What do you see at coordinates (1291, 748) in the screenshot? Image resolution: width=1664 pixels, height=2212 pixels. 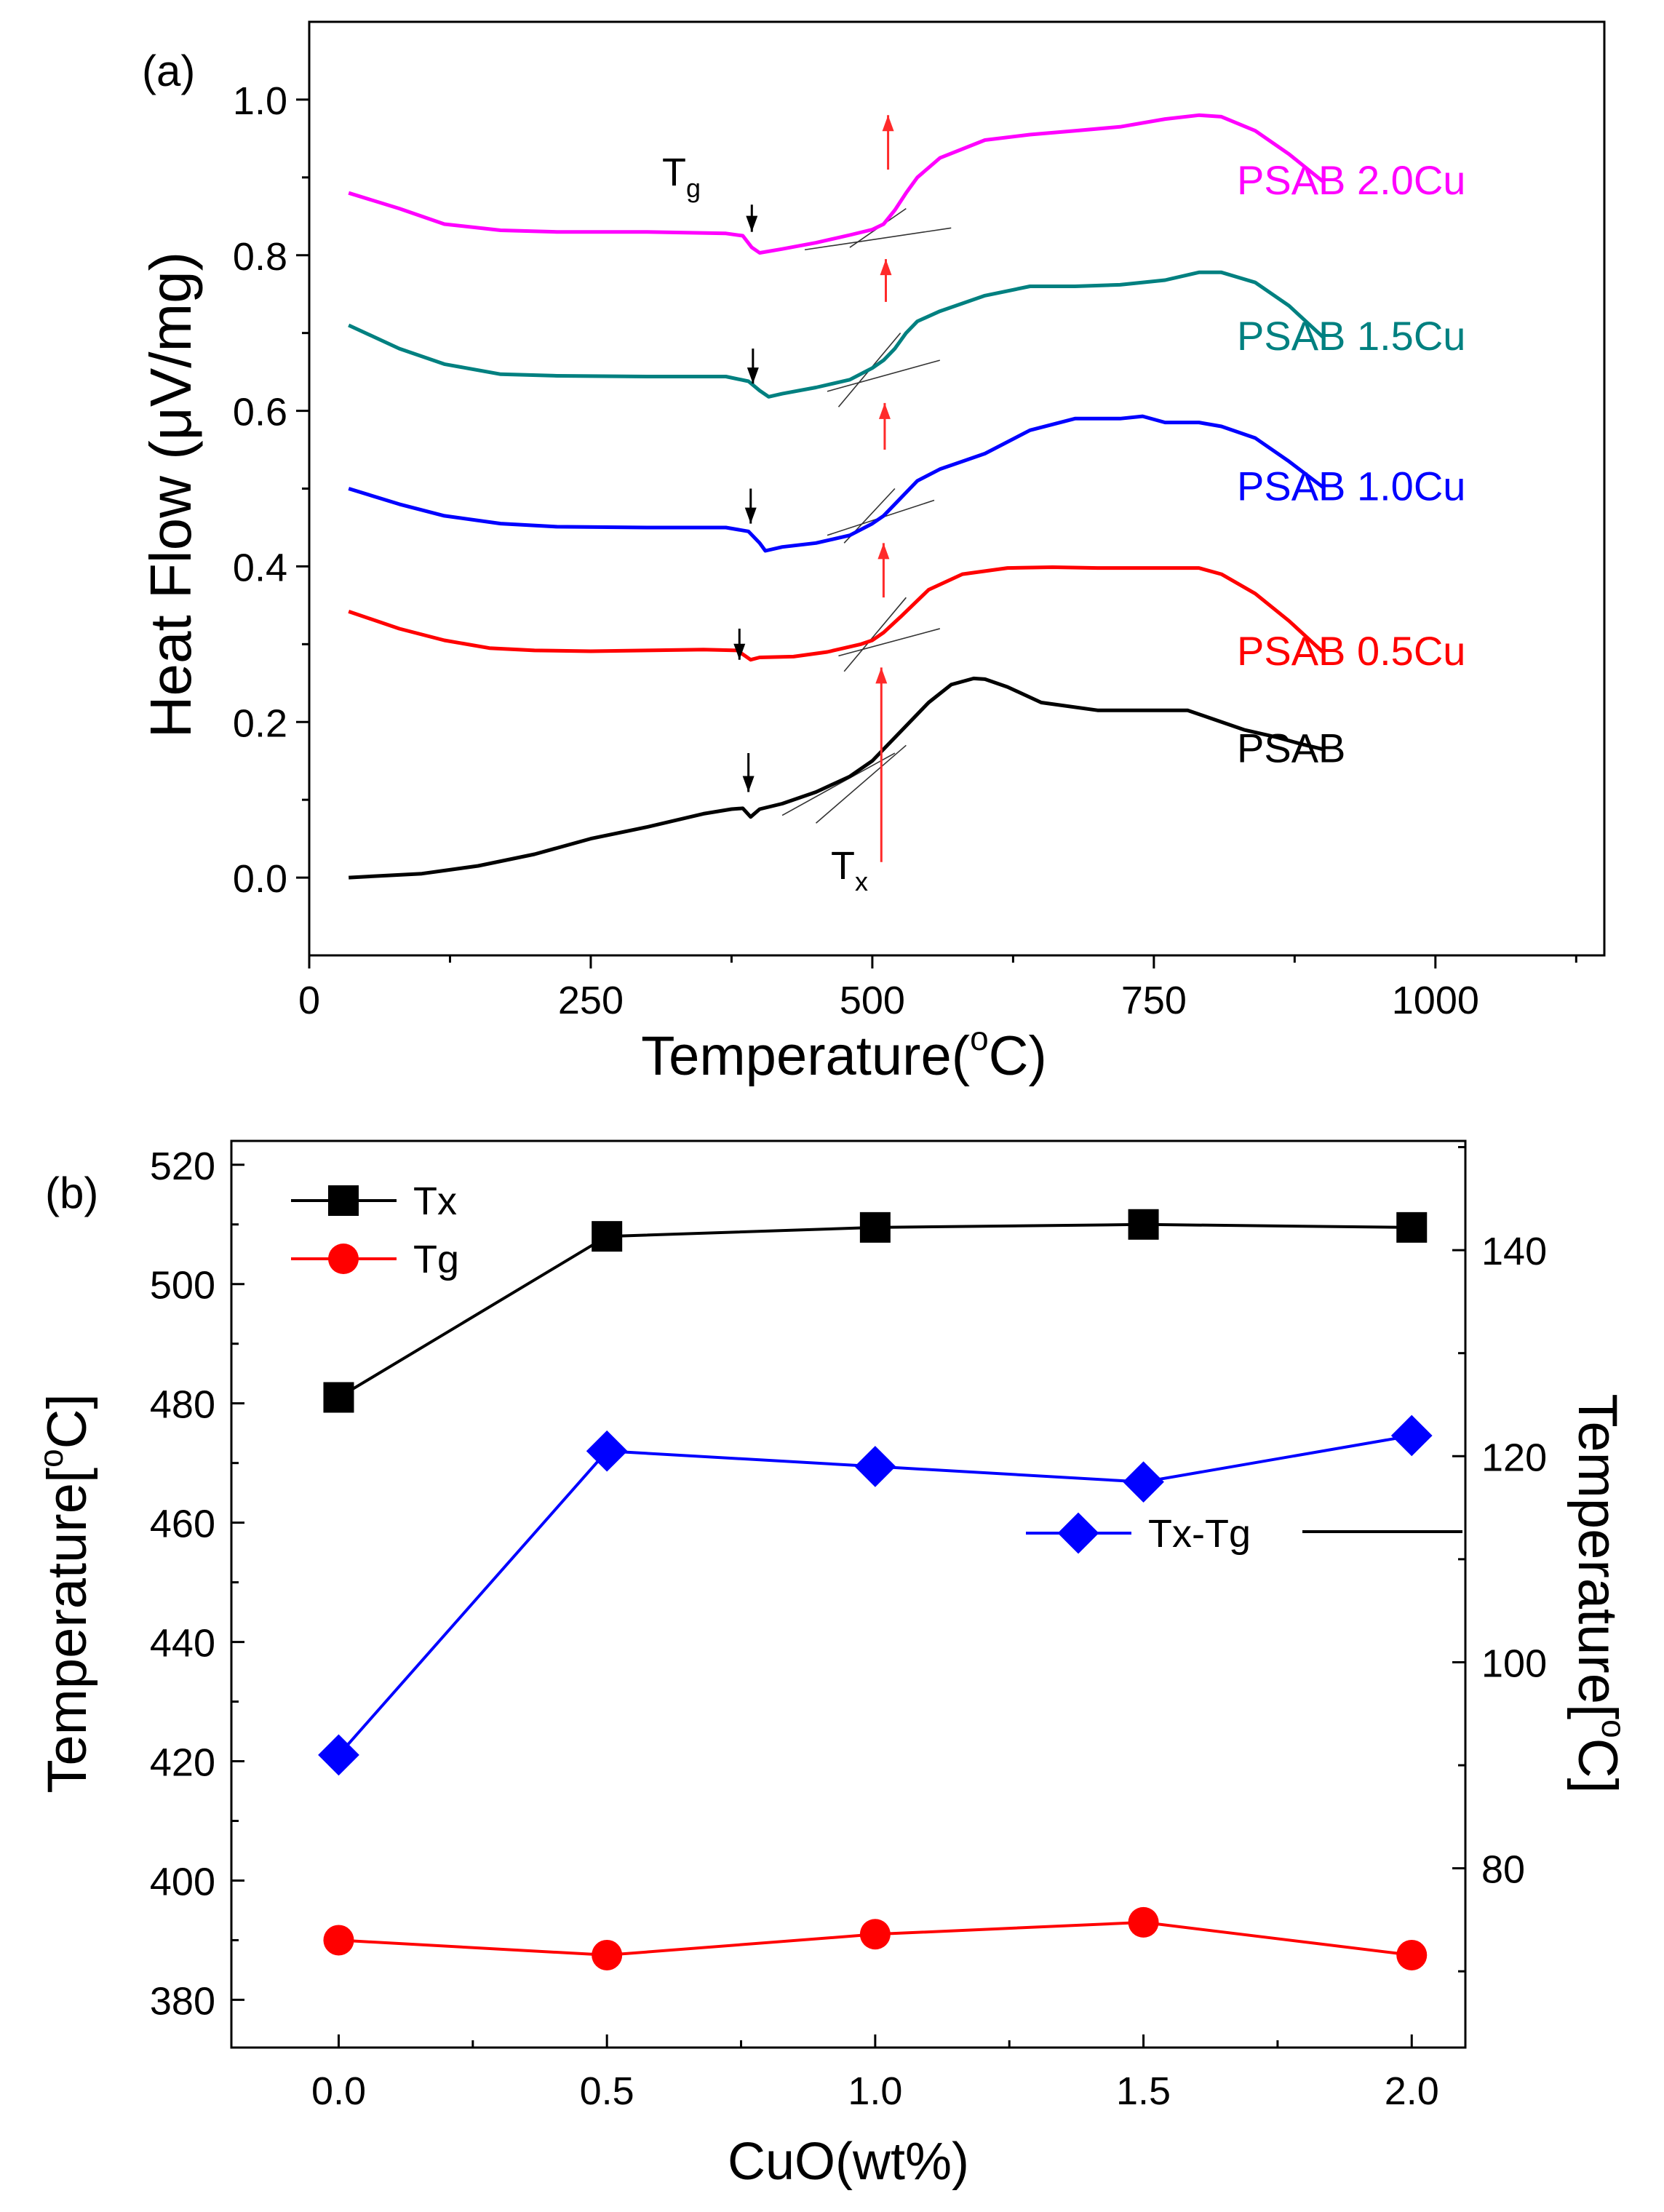 I see `series-label-a: PSAB` at bounding box center [1291, 748].